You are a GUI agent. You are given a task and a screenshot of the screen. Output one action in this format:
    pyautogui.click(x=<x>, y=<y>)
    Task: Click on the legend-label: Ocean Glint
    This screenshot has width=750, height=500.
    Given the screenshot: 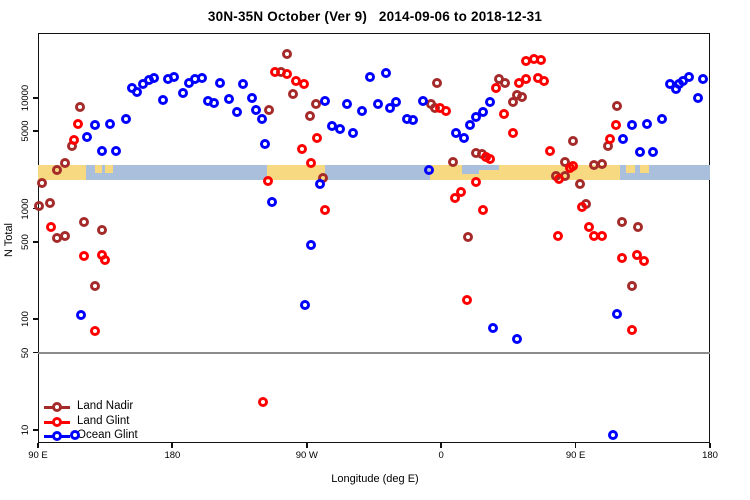 What is the action you would take?
    pyautogui.click(x=107, y=435)
    